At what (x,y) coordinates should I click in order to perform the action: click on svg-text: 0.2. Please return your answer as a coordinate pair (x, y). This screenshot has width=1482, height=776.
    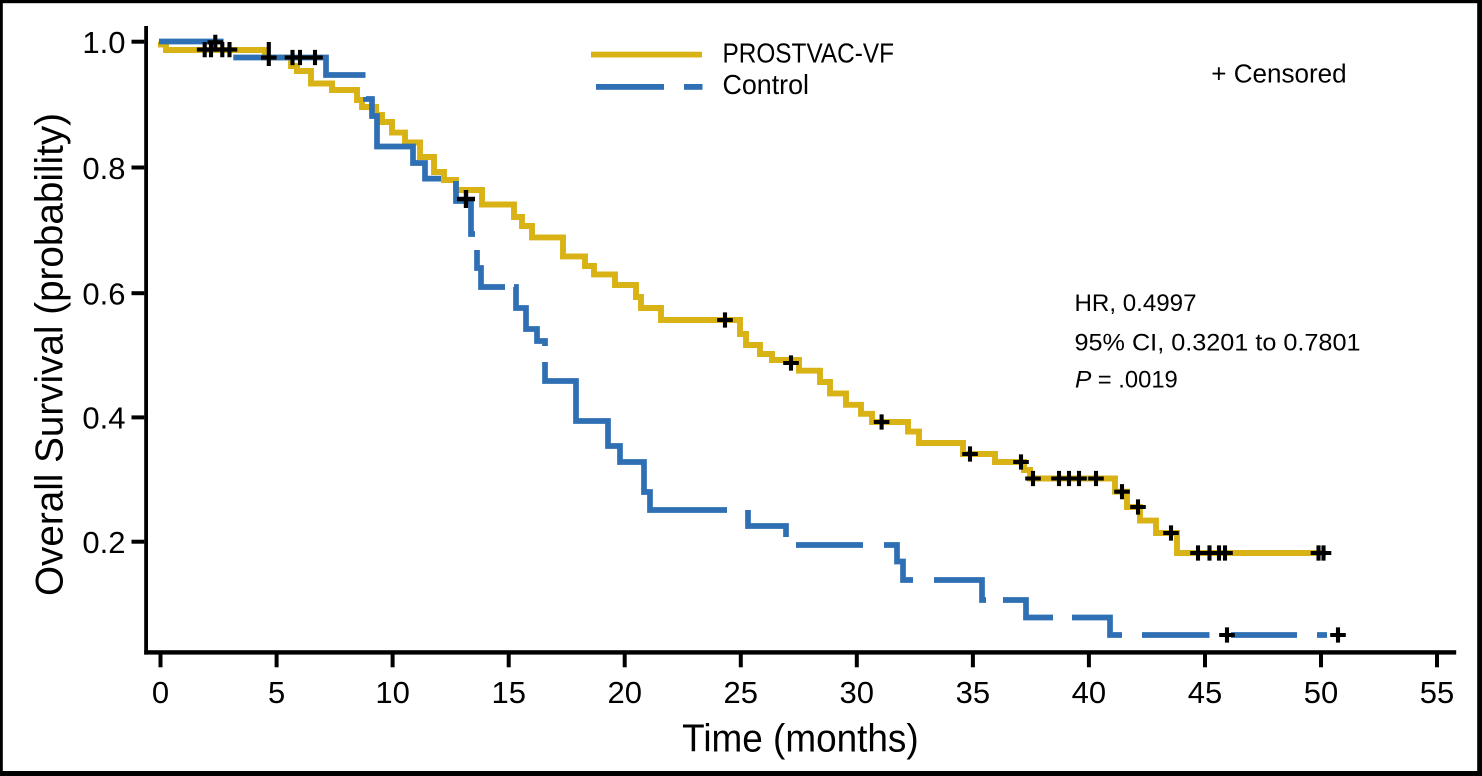
    Looking at the image, I should click on (103, 542).